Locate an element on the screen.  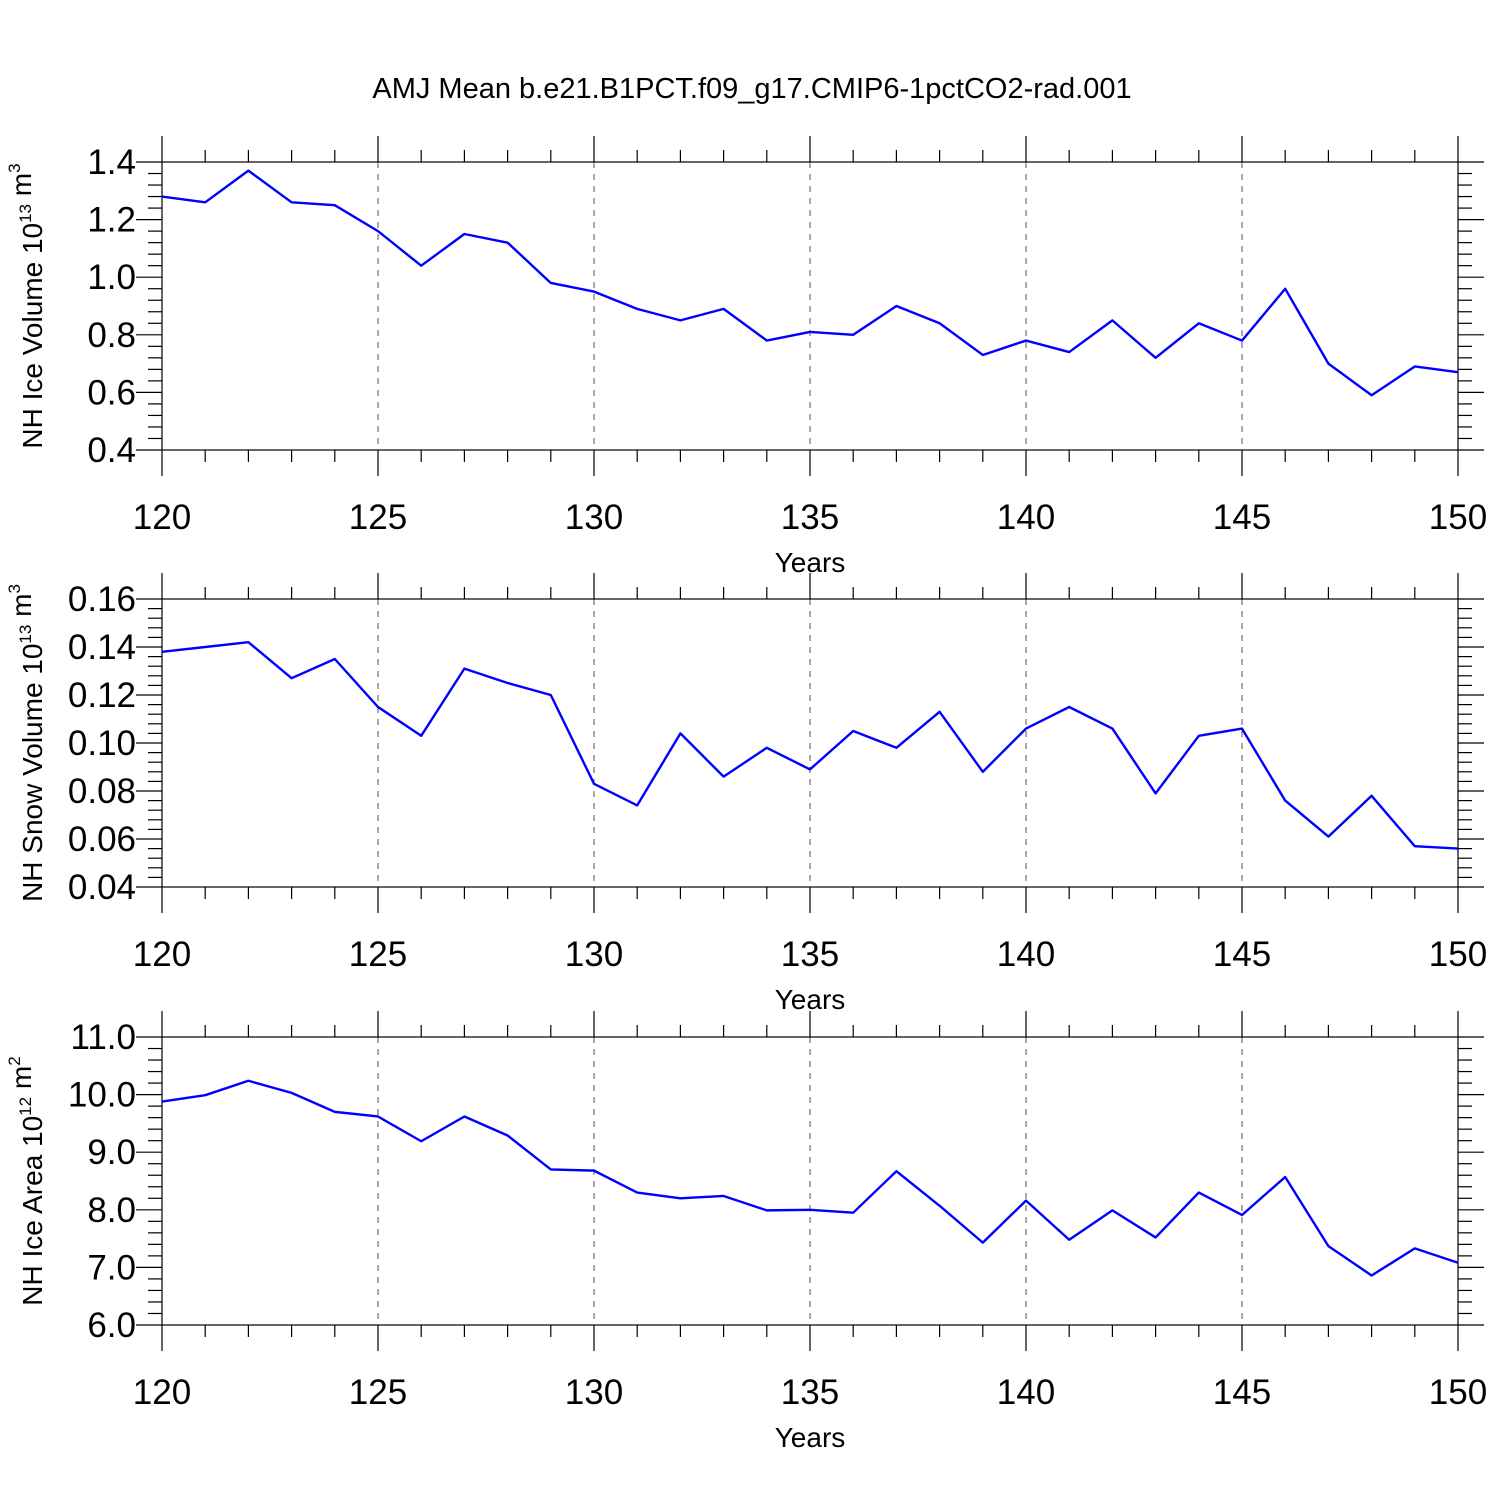
y-tick-label: 0.08 is located at coordinates (102, 791).